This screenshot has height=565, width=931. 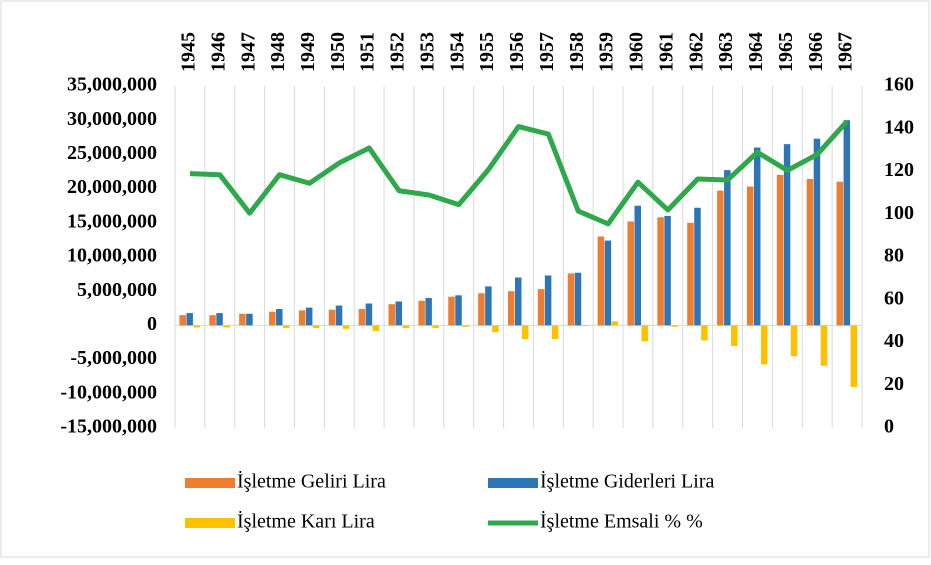 I want to click on y-tick-label: 5,000,000, so click(x=117, y=290).